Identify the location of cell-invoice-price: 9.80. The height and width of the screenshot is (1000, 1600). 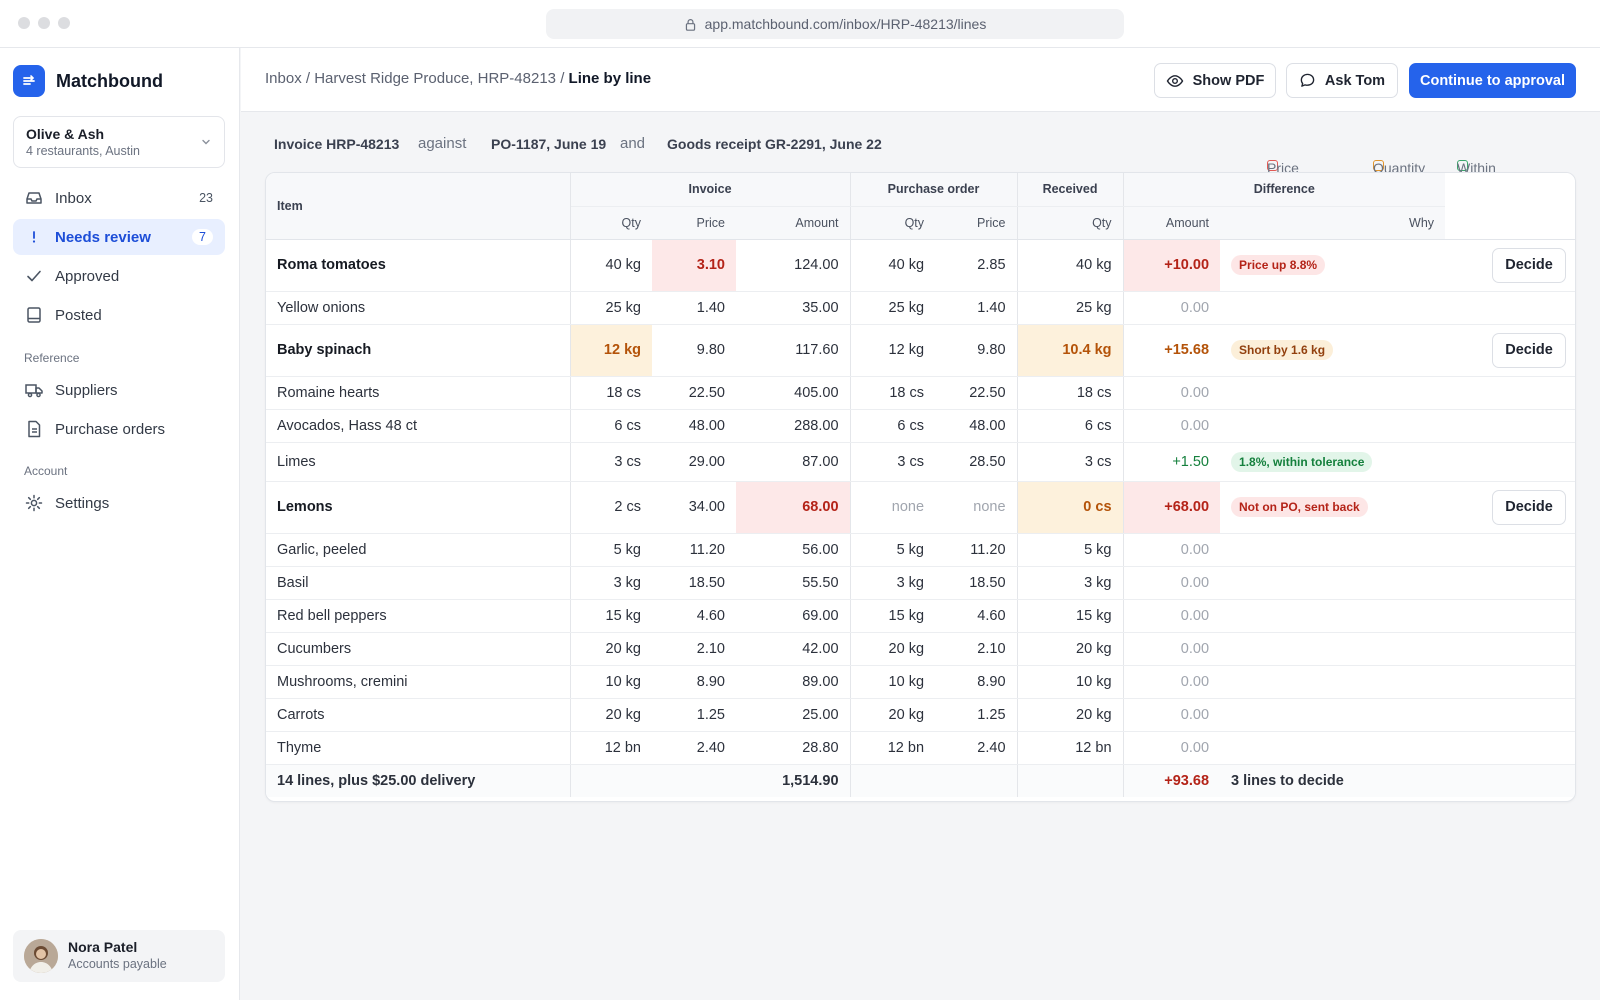
(694, 350).